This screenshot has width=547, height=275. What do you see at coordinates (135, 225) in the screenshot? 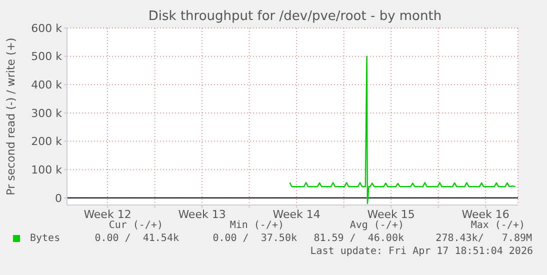
I see `text: Cur (-/+)` at bounding box center [135, 225].